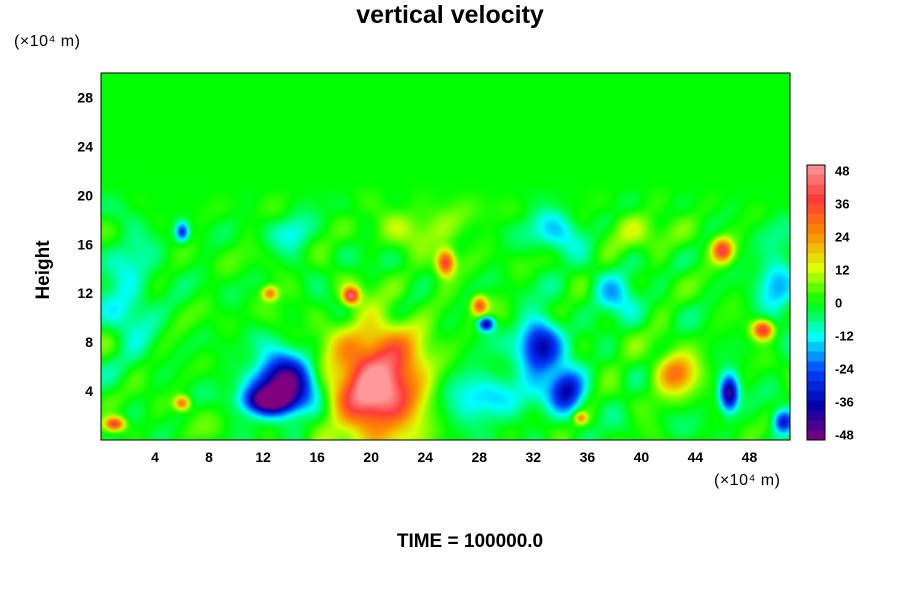 This screenshot has height=600, width=900. I want to click on x-tick-label: 12, so click(263, 457).